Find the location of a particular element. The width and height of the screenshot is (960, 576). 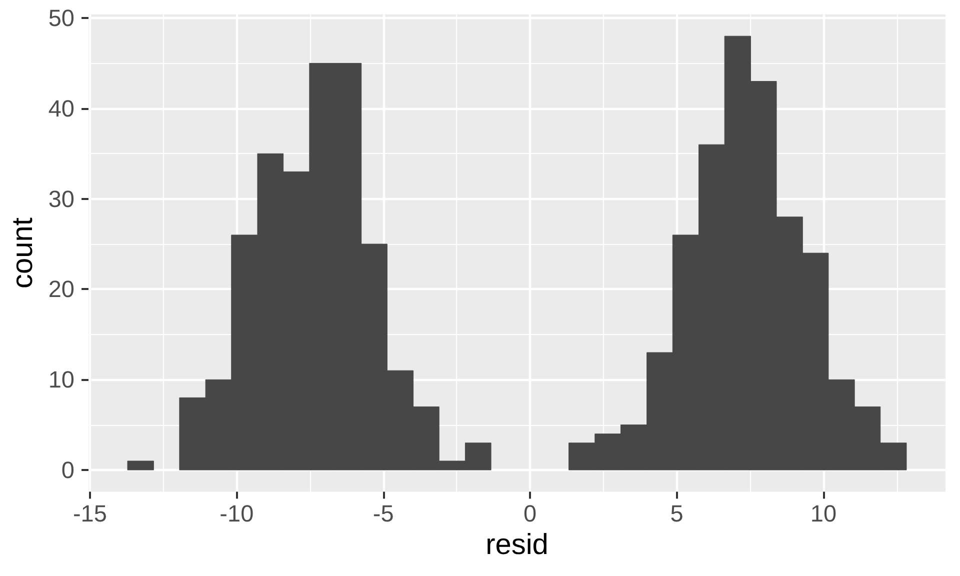

x-tick-label: 5 is located at coordinates (677, 513).